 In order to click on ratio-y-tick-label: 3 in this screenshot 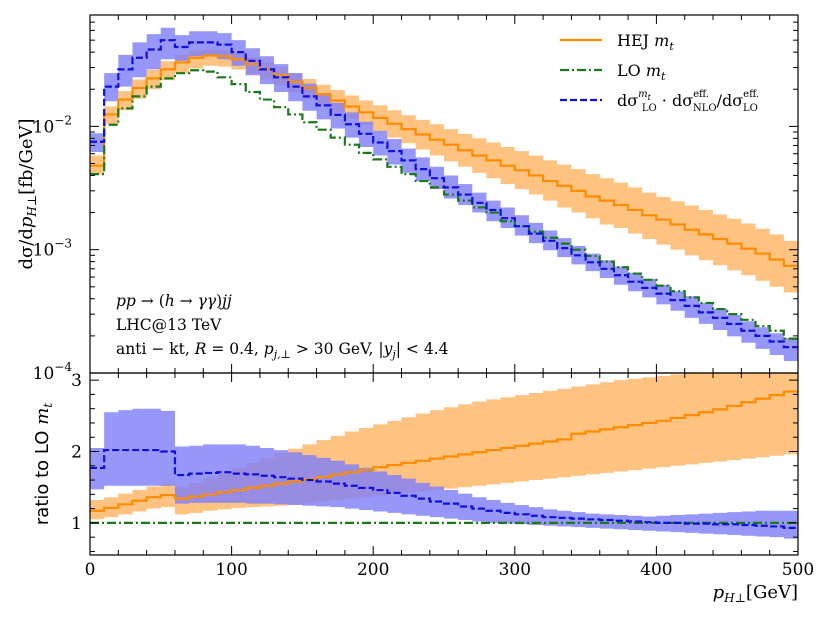, I will do `click(76, 381)`.